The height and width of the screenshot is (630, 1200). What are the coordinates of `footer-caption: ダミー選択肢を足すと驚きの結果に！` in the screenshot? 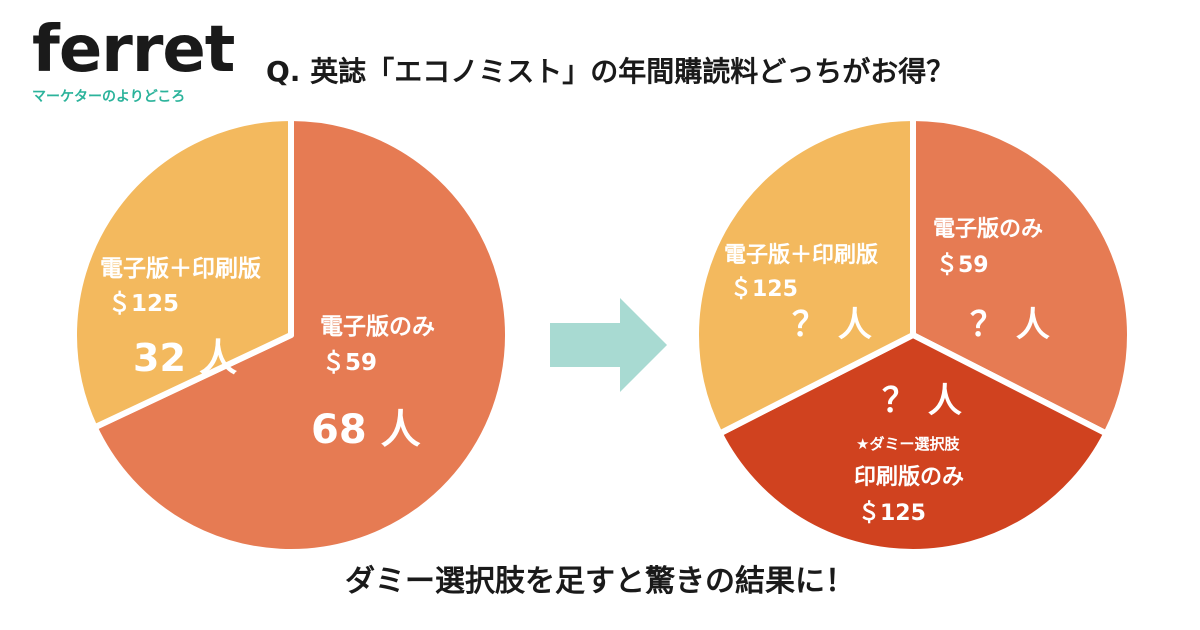 It's located at (600, 581).